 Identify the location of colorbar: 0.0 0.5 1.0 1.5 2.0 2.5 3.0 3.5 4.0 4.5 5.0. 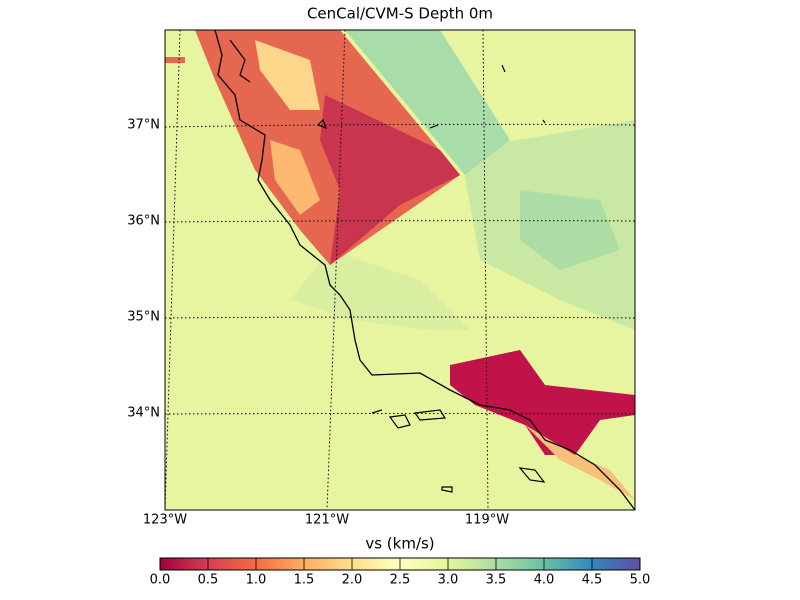
(400, 572).